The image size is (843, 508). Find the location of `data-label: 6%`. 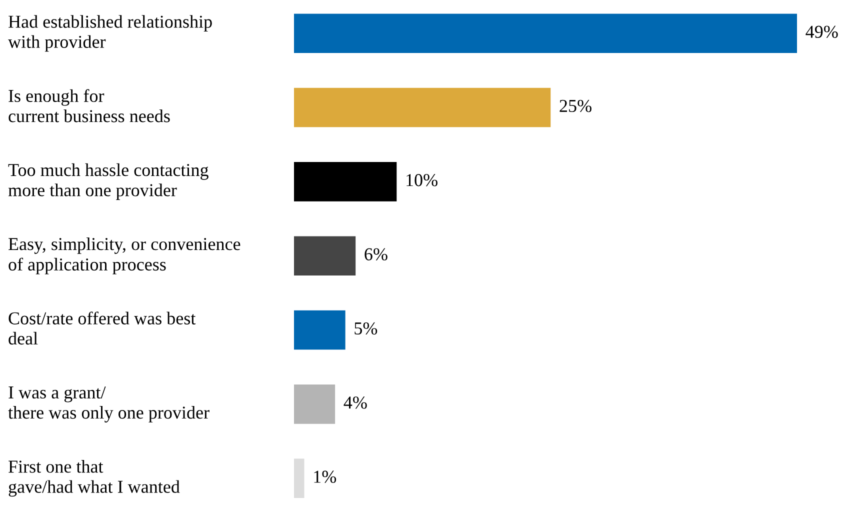

data-label: 6% is located at coordinates (376, 254).